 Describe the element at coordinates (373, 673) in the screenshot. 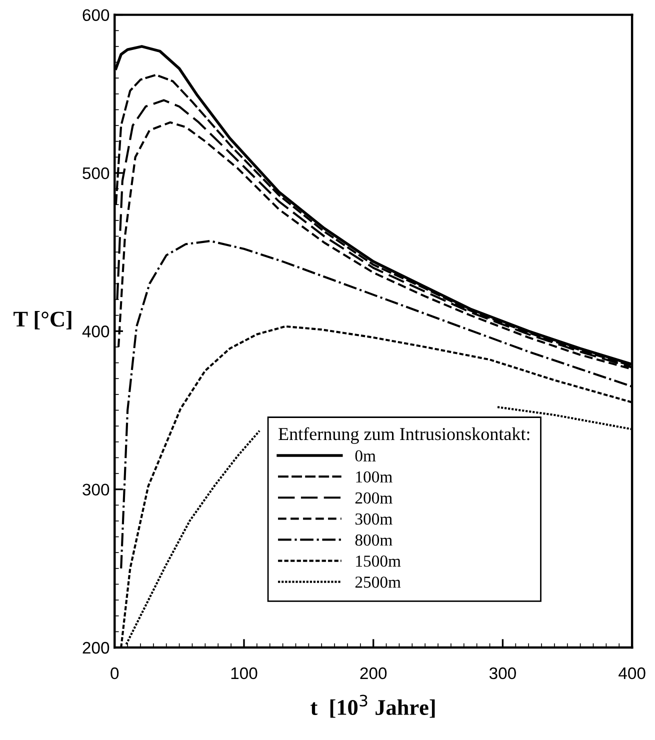

I see `x-tick-label: 200` at that location.